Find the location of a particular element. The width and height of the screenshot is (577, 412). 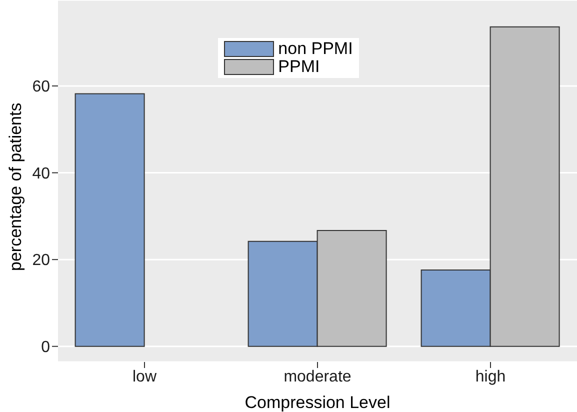

y-tick-label: 60 is located at coordinates (41, 87).